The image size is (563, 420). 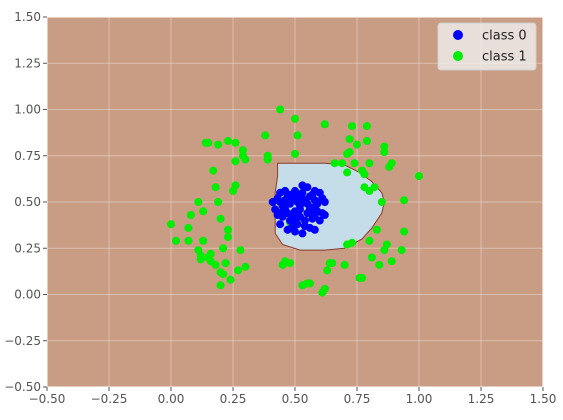 I want to click on x-tick-label: 1.00, so click(x=419, y=399).